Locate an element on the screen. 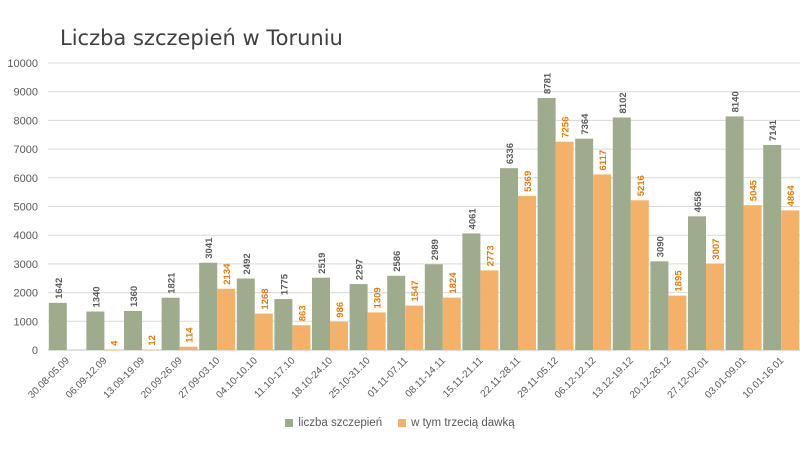  data-label-third-dose: 1547 is located at coordinates (415, 290).